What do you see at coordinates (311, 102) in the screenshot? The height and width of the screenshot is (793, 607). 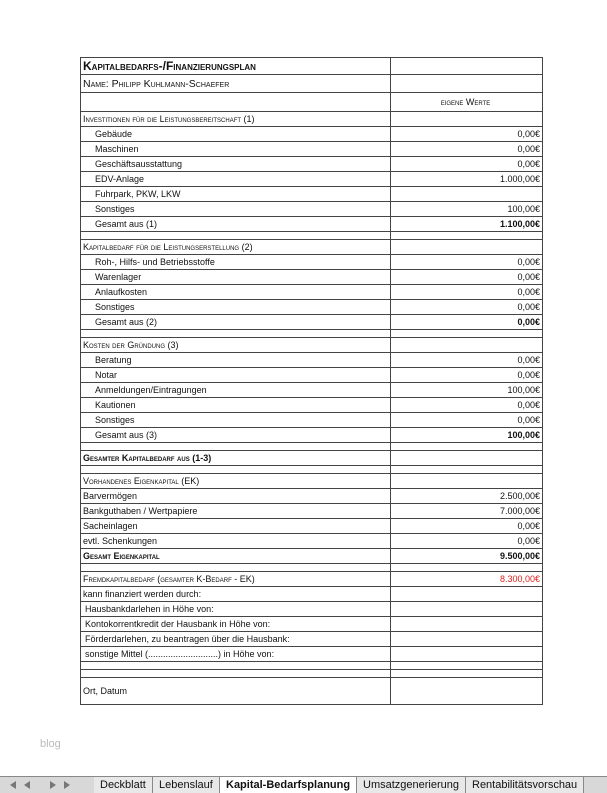 I see `table-row: eigene Werte` at bounding box center [311, 102].